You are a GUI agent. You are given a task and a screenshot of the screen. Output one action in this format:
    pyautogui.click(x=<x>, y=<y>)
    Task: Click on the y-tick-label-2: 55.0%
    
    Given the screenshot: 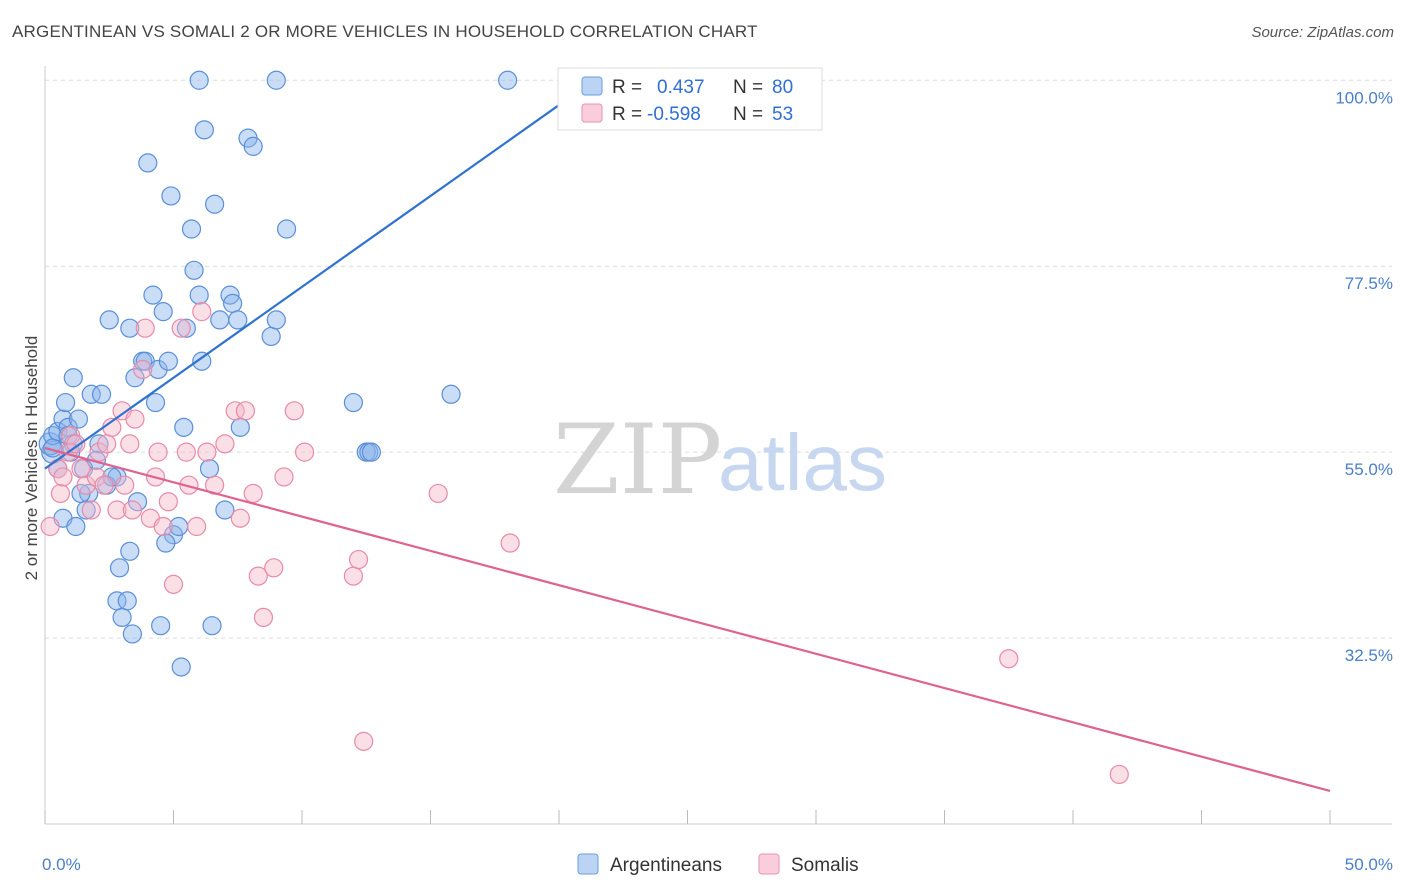 What is the action you would take?
    pyautogui.click(x=1369, y=469)
    